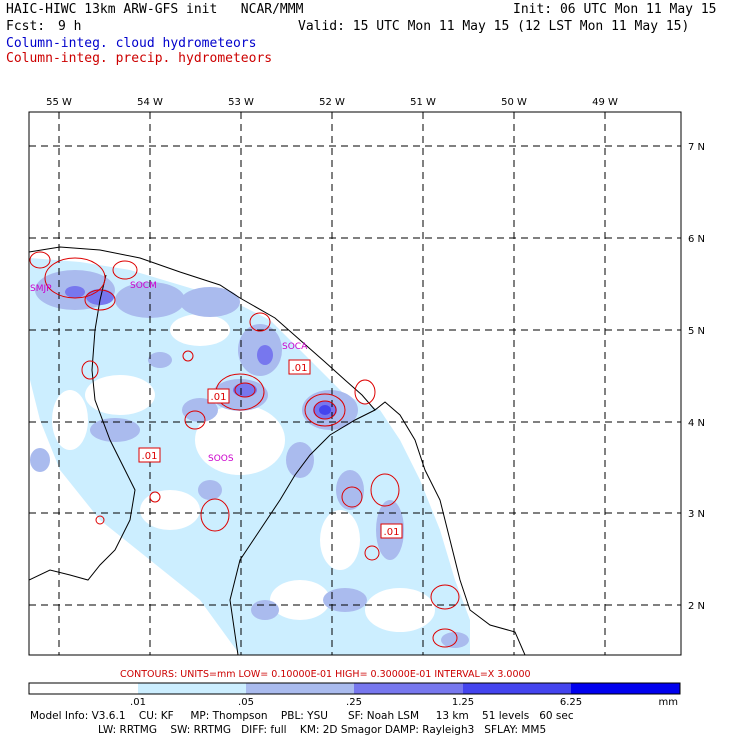  What do you see at coordinates (70, 26) in the screenshot?
I see `forecast-hour: 9 h` at bounding box center [70, 26].